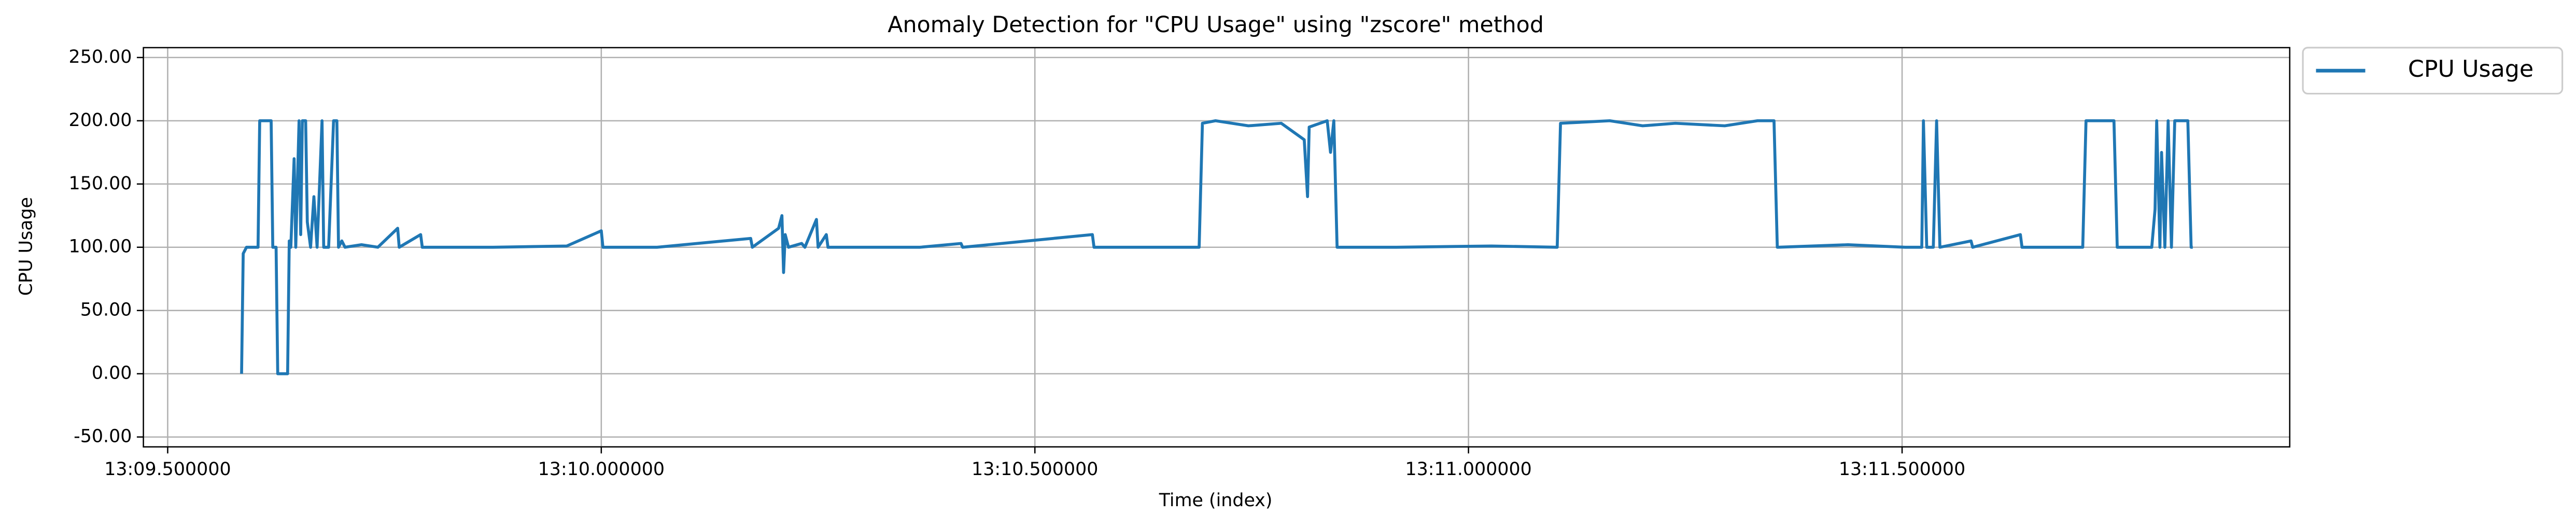  I want to click on x-tick-label: 13:10.000000, so click(601, 470).